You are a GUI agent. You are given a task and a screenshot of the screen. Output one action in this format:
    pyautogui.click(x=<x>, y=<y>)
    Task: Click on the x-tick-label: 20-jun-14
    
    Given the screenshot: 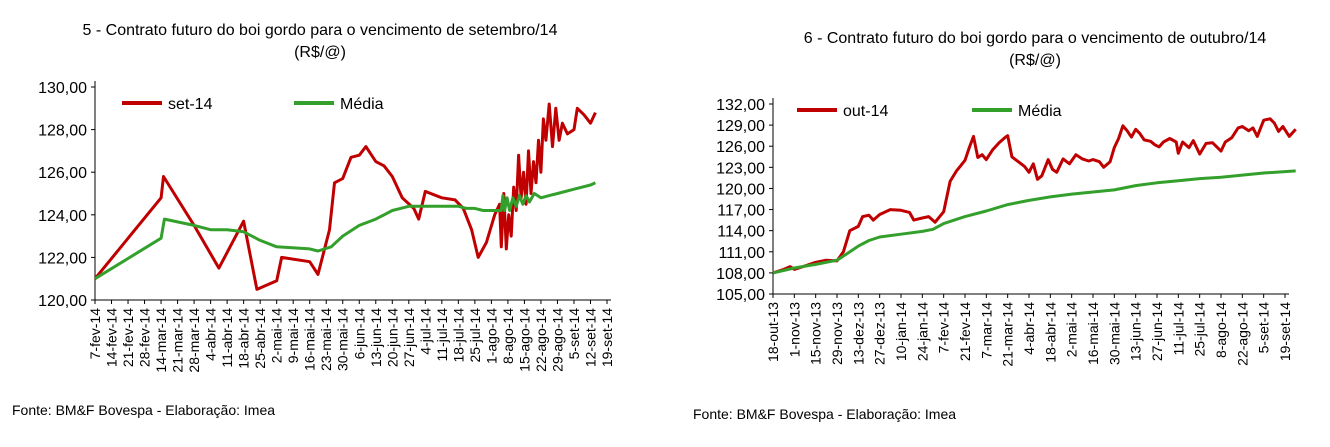 What is the action you would take?
    pyautogui.click(x=392, y=337)
    